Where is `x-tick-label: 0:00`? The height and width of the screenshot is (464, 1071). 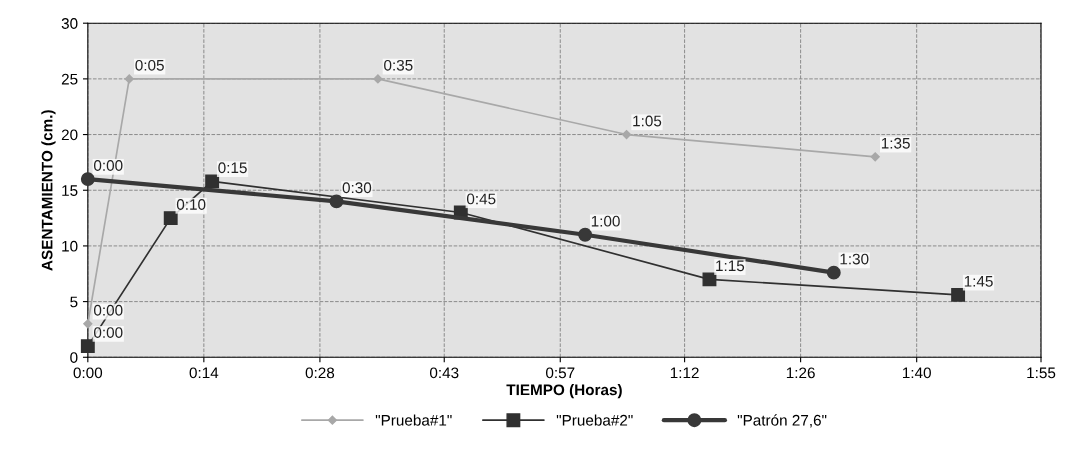
x-tick-label: 0:00 is located at coordinates (88, 373).